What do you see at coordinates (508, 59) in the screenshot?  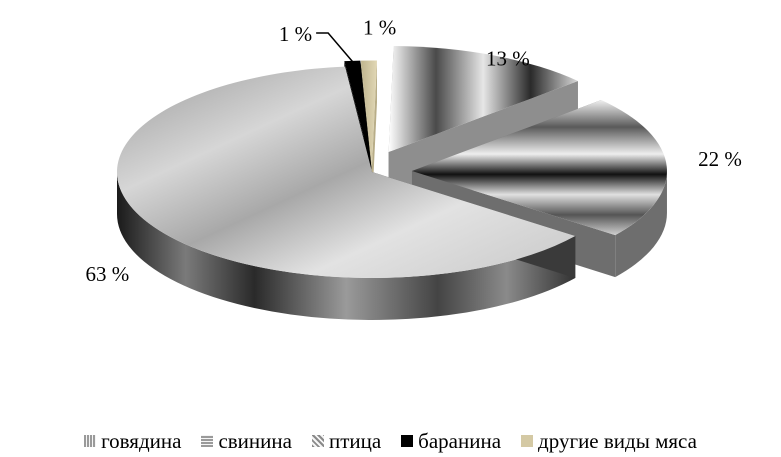 I see `data-label-beef: 13 %` at bounding box center [508, 59].